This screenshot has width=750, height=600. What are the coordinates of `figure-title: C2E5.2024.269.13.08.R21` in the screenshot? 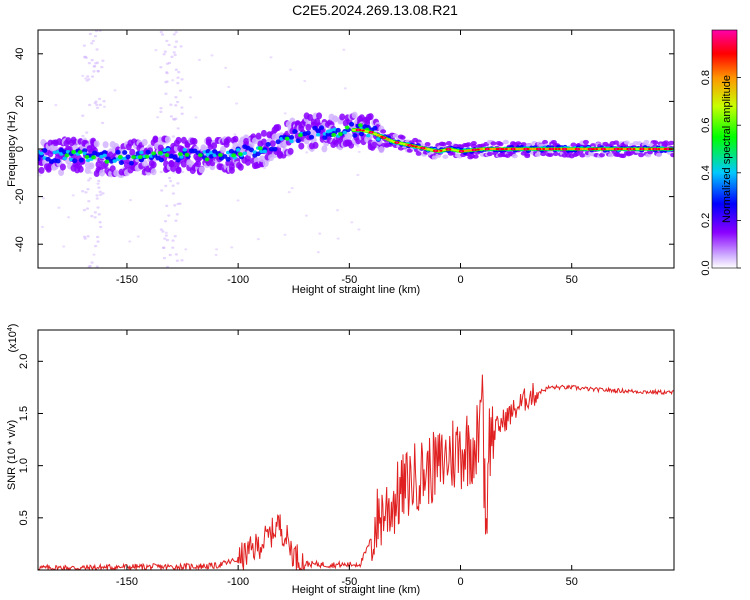 It's located at (375, 10).